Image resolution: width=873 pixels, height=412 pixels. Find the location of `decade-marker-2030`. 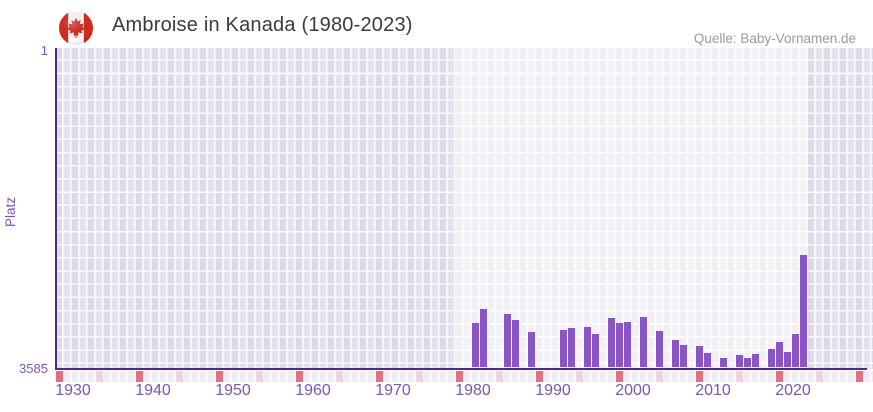

decade-marker-2030 is located at coordinates (859, 376).